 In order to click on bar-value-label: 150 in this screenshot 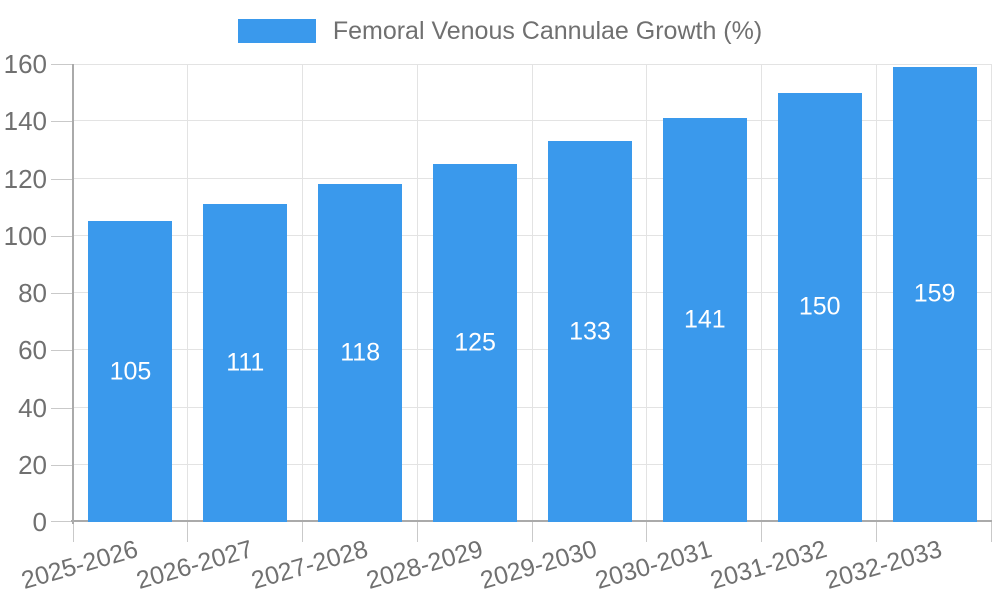, I will do `click(819, 306)`.